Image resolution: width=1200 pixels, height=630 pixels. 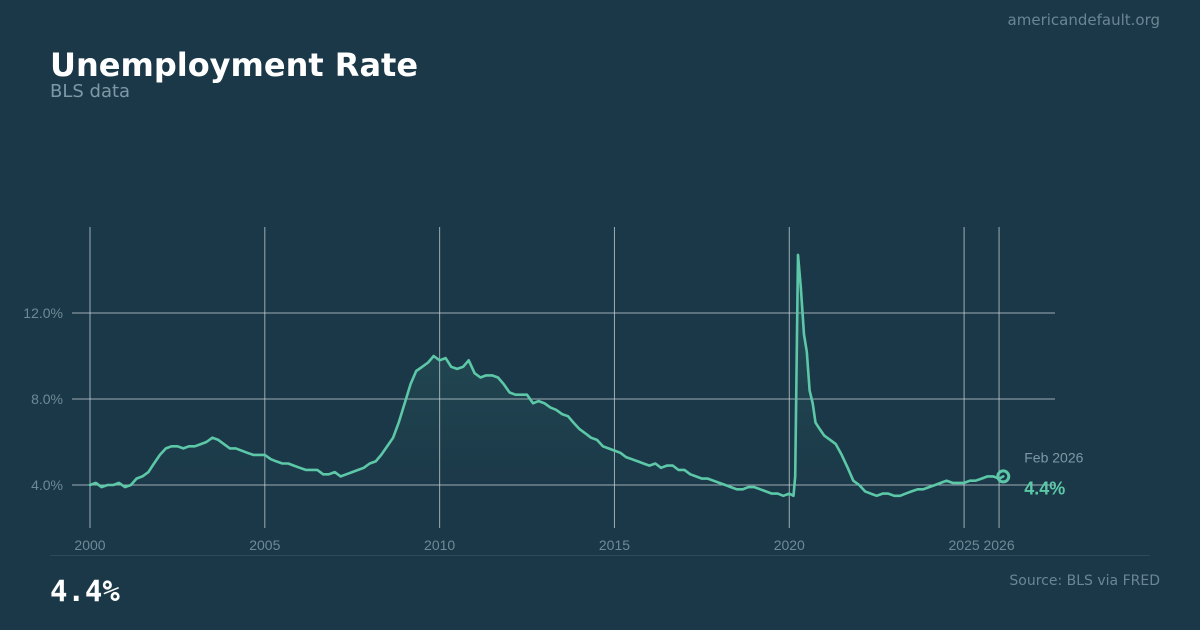 I want to click on x-tick-label: 2026, so click(x=998, y=545).